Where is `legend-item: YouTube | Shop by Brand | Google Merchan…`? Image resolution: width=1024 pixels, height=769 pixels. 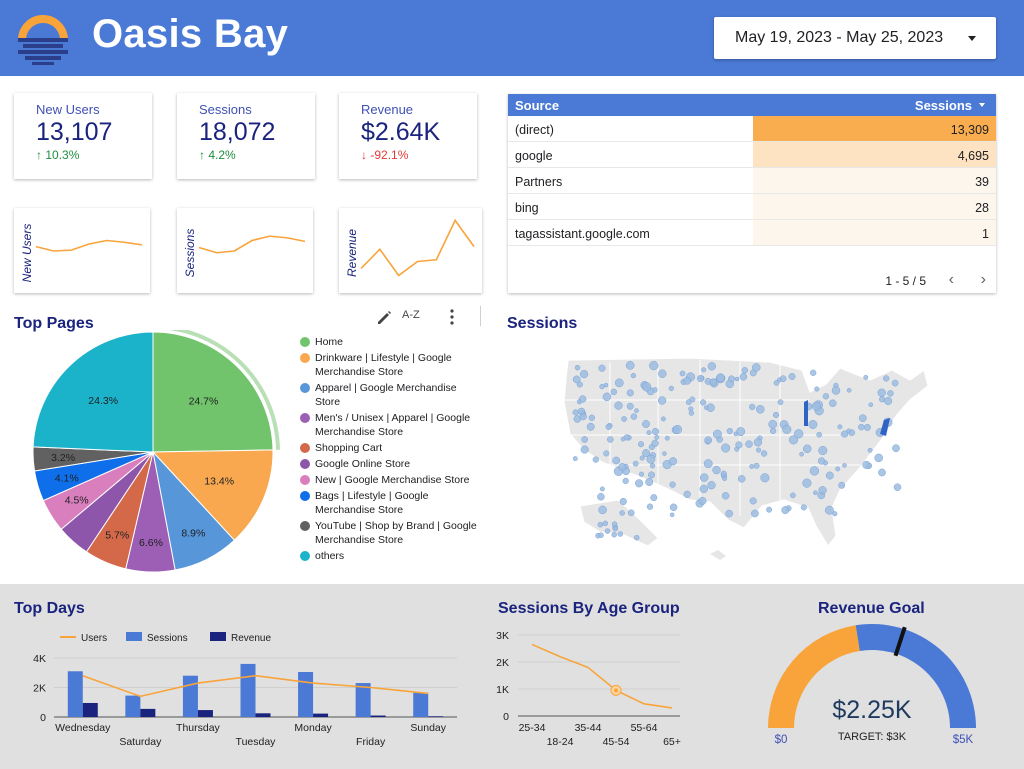
legend-item: YouTube | Shop by Brand | Google Merchan… is located at coordinates (390, 533).